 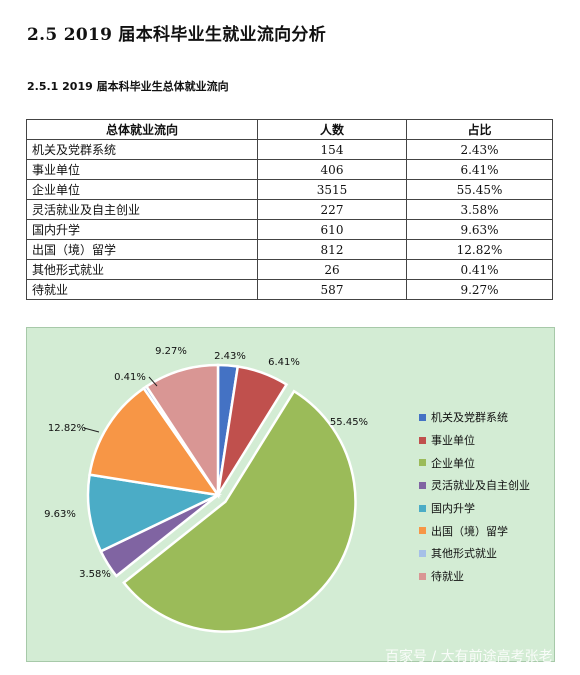 What do you see at coordinates (142, 189) in the screenshot?
I see `cell-name: 企业单位` at bounding box center [142, 189].